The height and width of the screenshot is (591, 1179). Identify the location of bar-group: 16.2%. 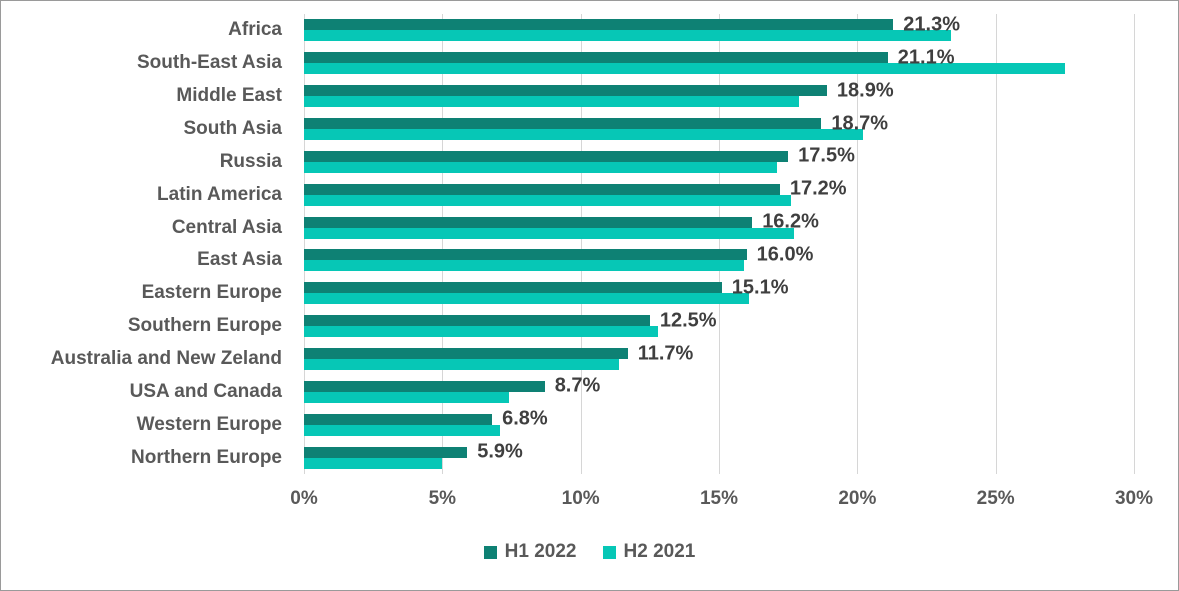
(719, 227).